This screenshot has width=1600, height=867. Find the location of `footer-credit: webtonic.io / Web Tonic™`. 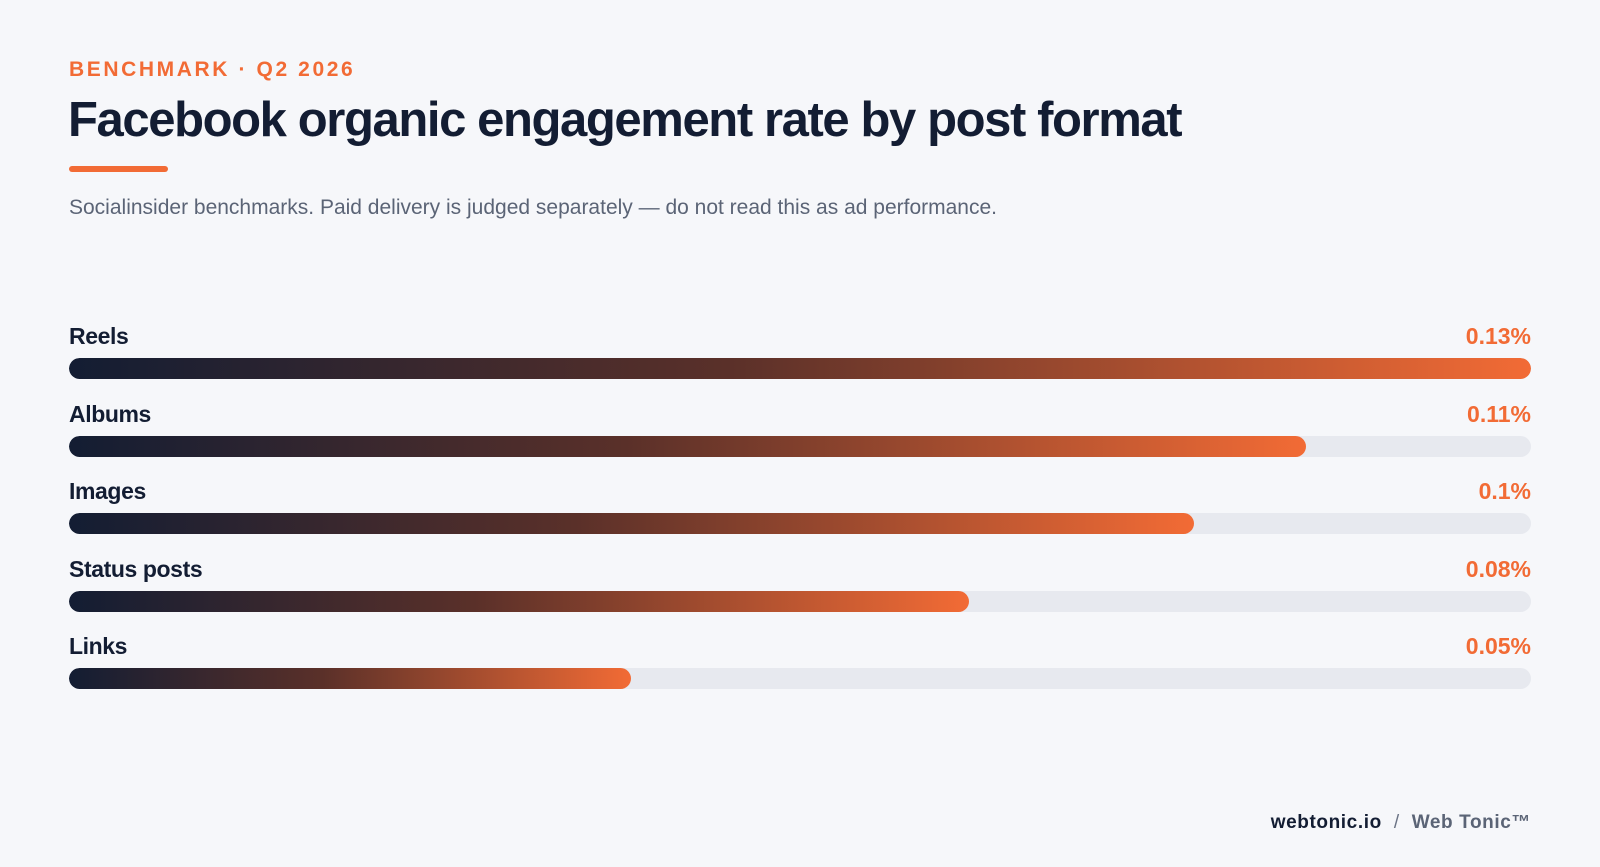

footer-credit: webtonic.io / Web Tonic™ is located at coordinates (1401, 823).